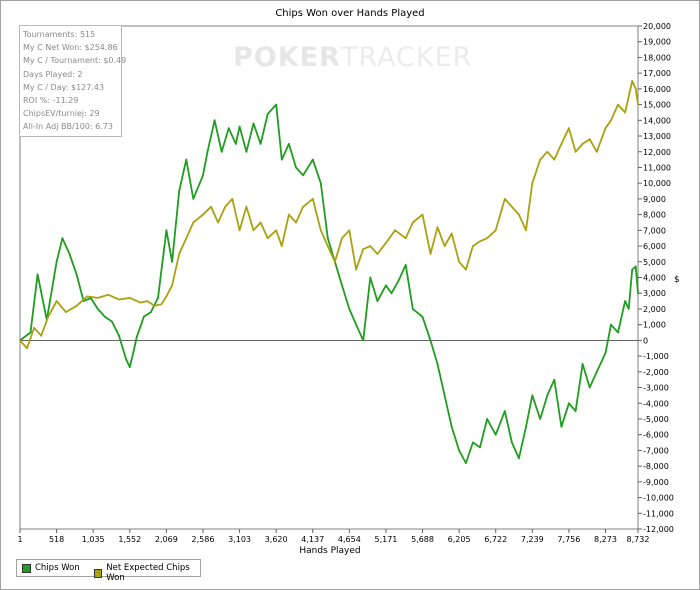 Image resolution: width=700 pixels, height=590 pixels. I want to click on legend-item-chips-won: Chips Won, so click(51, 568).